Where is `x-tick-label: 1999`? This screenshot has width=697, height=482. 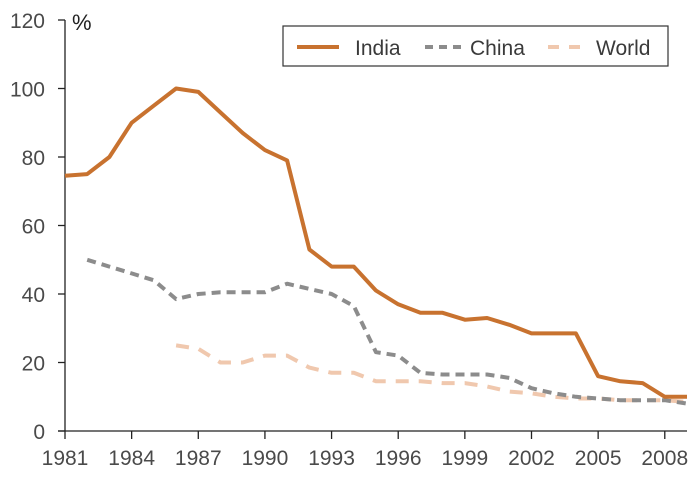 x-tick-label: 1999 is located at coordinates (464, 458).